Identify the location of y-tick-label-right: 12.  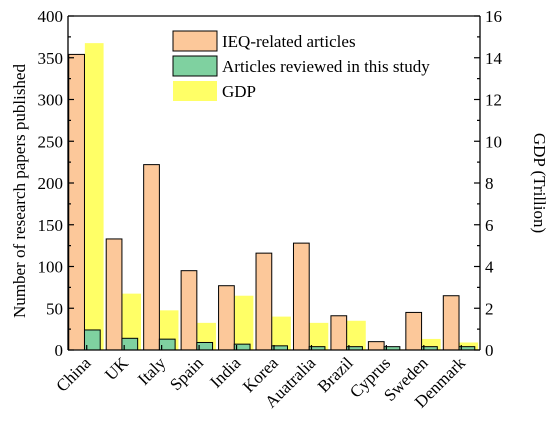
(493, 100).